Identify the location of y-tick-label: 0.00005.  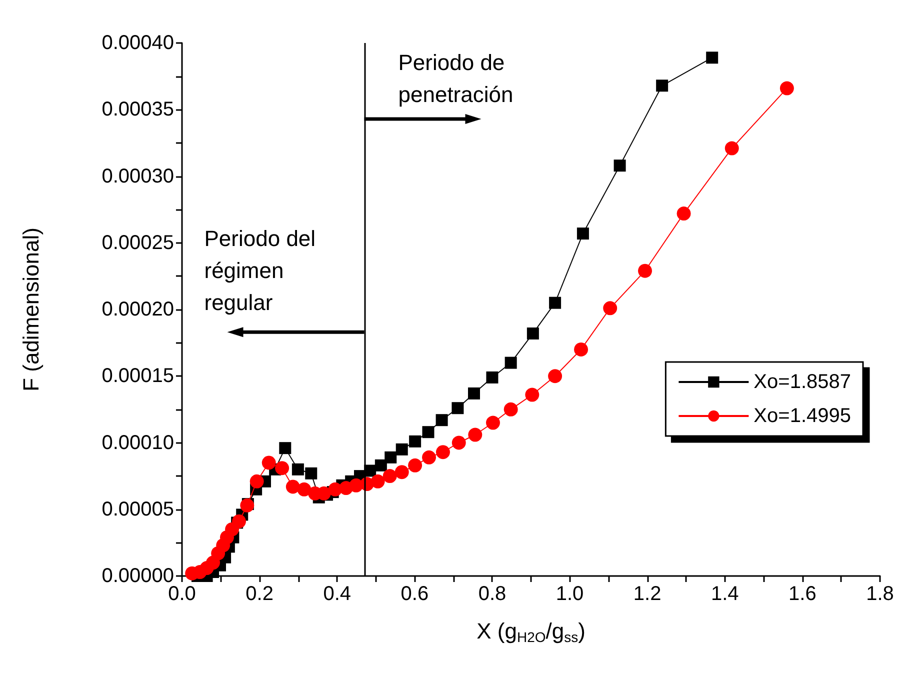
(138, 509).